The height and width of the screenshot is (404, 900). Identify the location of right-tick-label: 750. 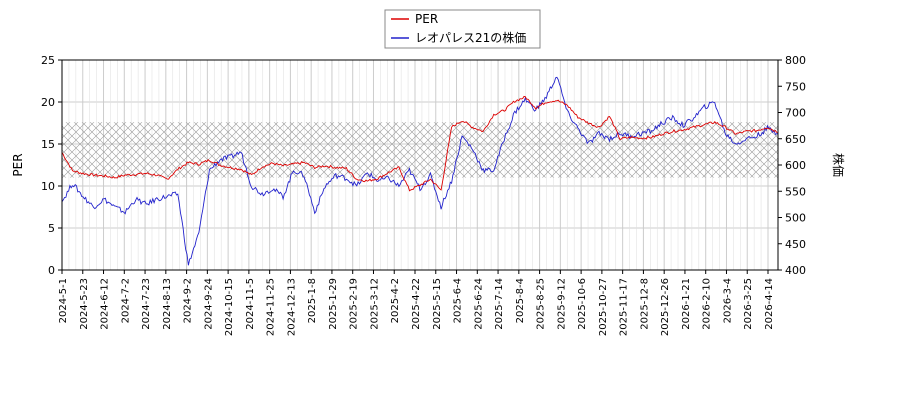
(795, 86).